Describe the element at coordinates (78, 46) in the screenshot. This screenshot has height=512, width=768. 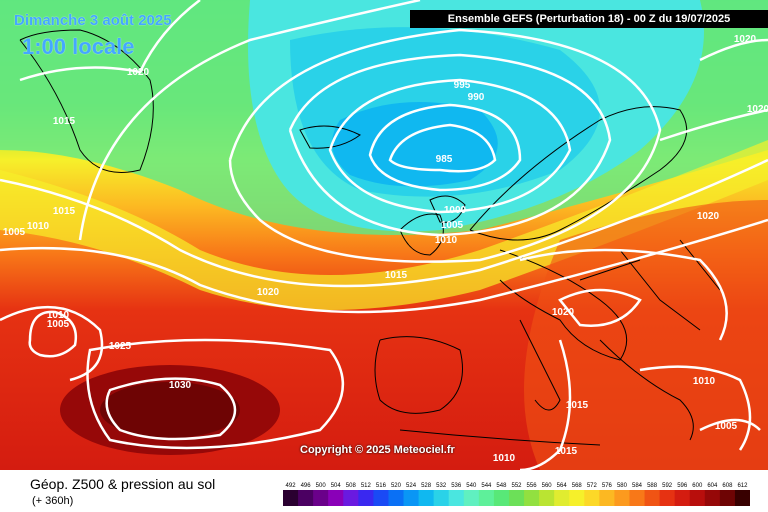
I see `forecast-local-time: 1:00 locale` at that location.